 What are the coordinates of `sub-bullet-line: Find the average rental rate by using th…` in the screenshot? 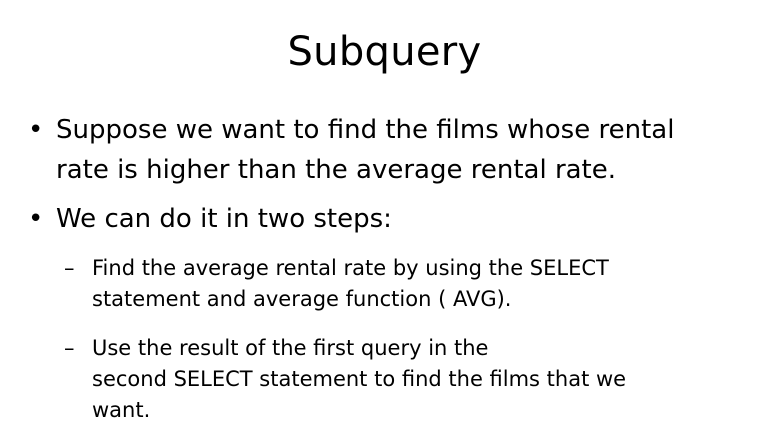 It's located at (350, 268).